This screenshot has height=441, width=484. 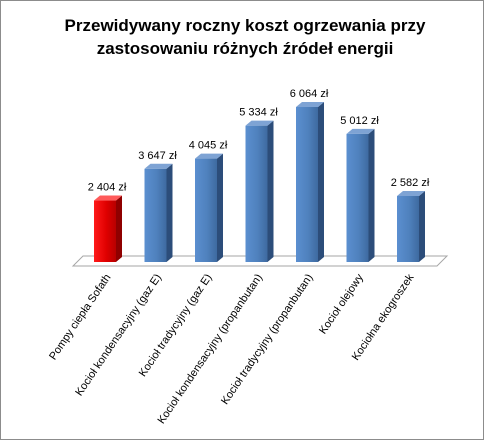 I want to click on bar-data-label: 2 404 zł, so click(x=107, y=188).